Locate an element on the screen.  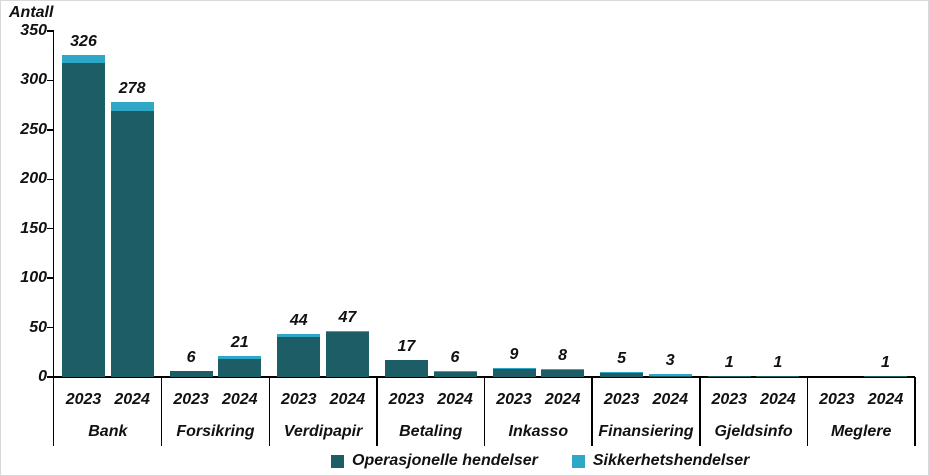
bar-value-label: 21 is located at coordinates (239, 343).